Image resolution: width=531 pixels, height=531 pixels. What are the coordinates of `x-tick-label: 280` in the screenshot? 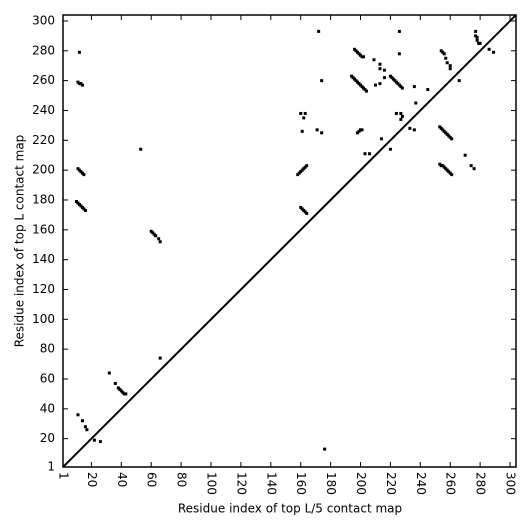 It's located at (481, 483).